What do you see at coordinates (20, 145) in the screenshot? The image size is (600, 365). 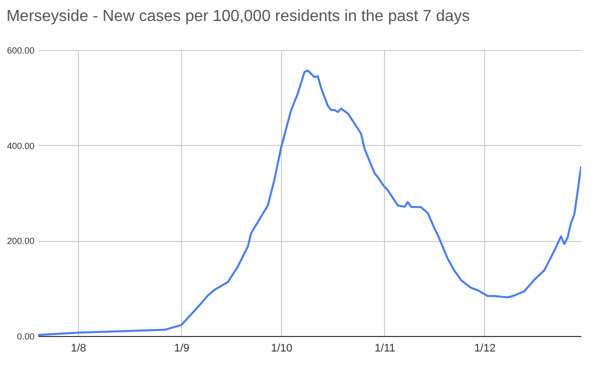 I see `y-tick-label: 400.00` at bounding box center [20, 145].